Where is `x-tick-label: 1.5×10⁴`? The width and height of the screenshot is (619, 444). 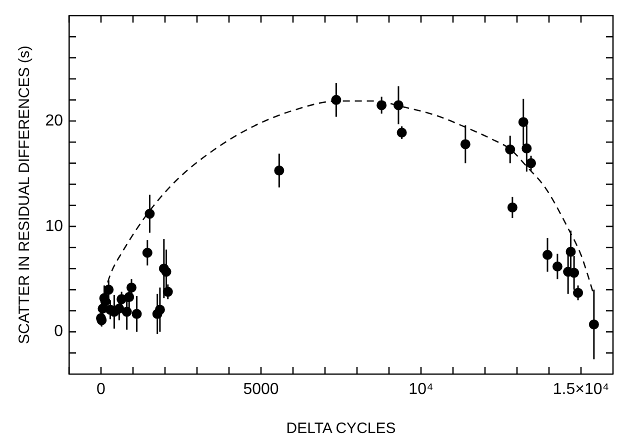 x-tick-label: 1.5×10⁴ is located at coordinates (581, 389).